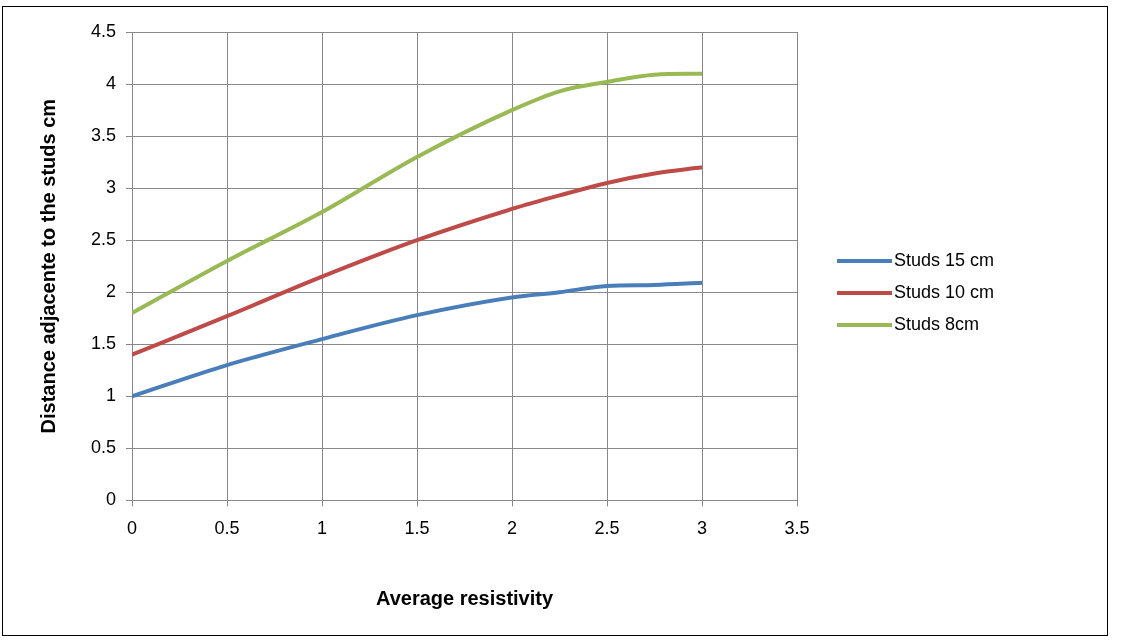 This screenshot has height=641, width=1128. What do you see at coordinates (132, 528) in the screenshot?
I see `x-tick-label: 0` at bounding box center [132, 528].